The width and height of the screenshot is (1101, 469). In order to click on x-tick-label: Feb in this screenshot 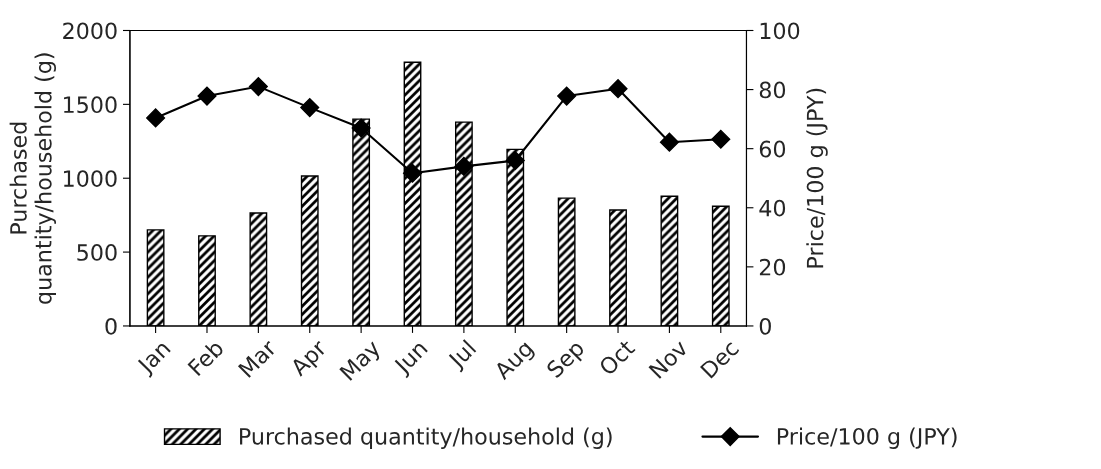, I will do `click(206, 357)`.